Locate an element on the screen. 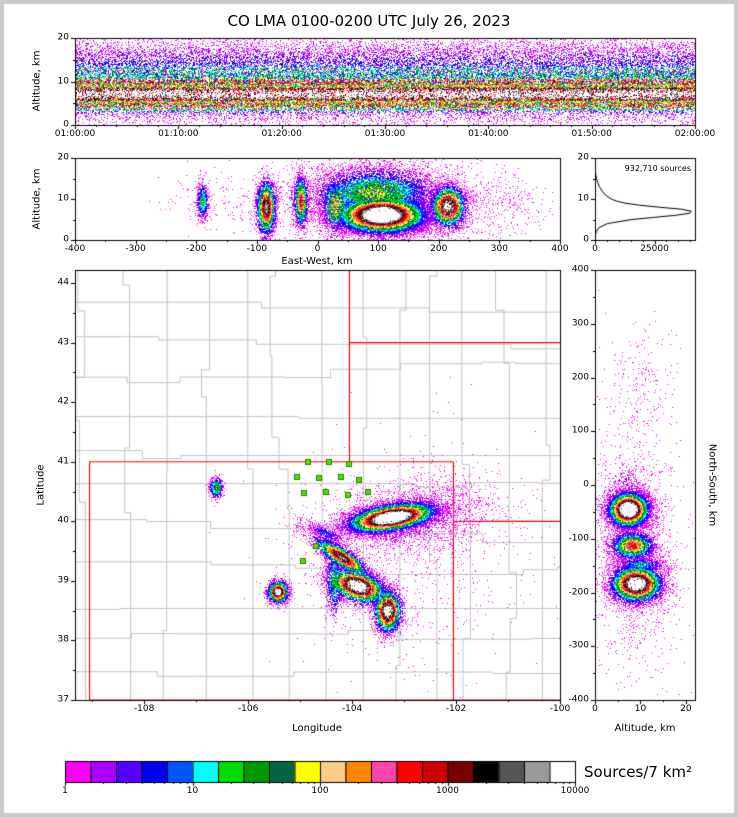 Image resolution: width=738 pixels, height=817 pixels. map-xlabel: Longitude is located at coordinates (317, 728).